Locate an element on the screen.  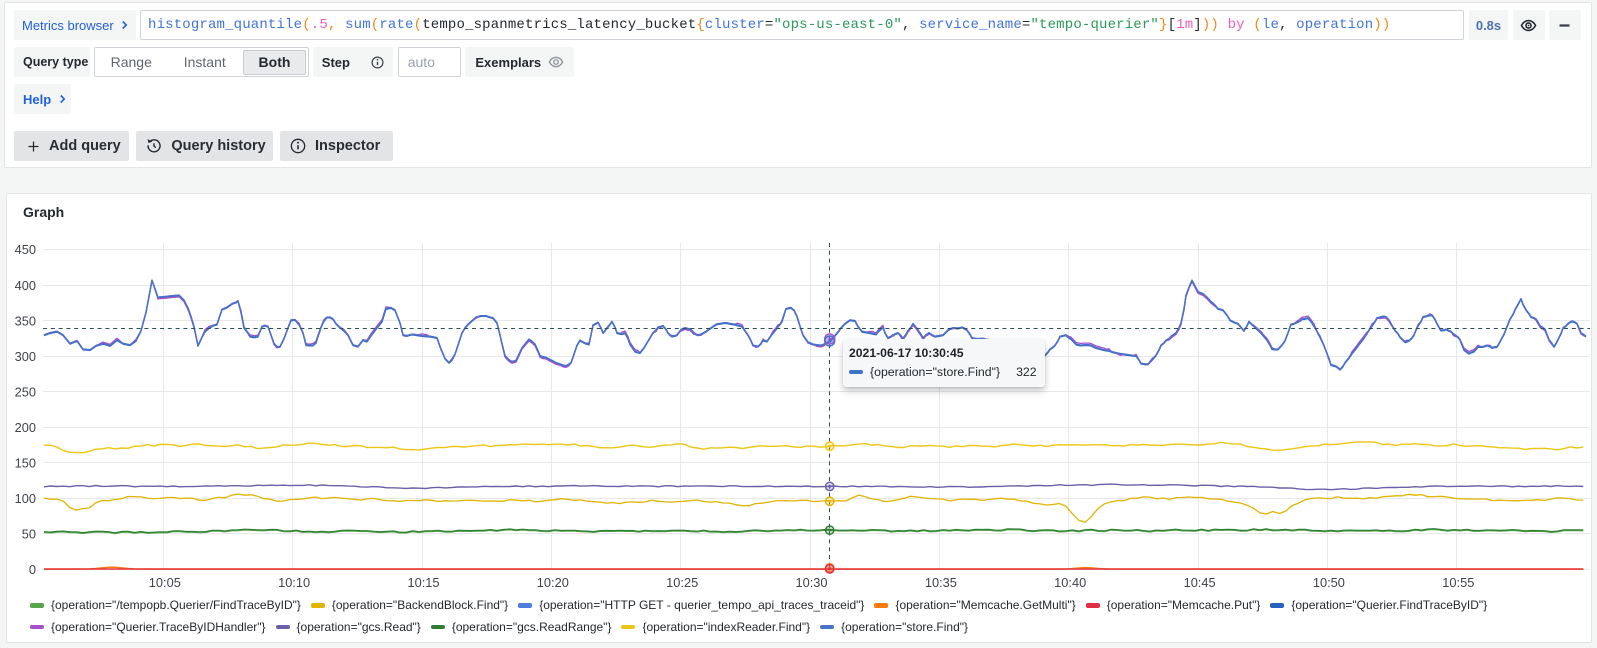
svg-text: 400 is located at coordinates (25, 285).